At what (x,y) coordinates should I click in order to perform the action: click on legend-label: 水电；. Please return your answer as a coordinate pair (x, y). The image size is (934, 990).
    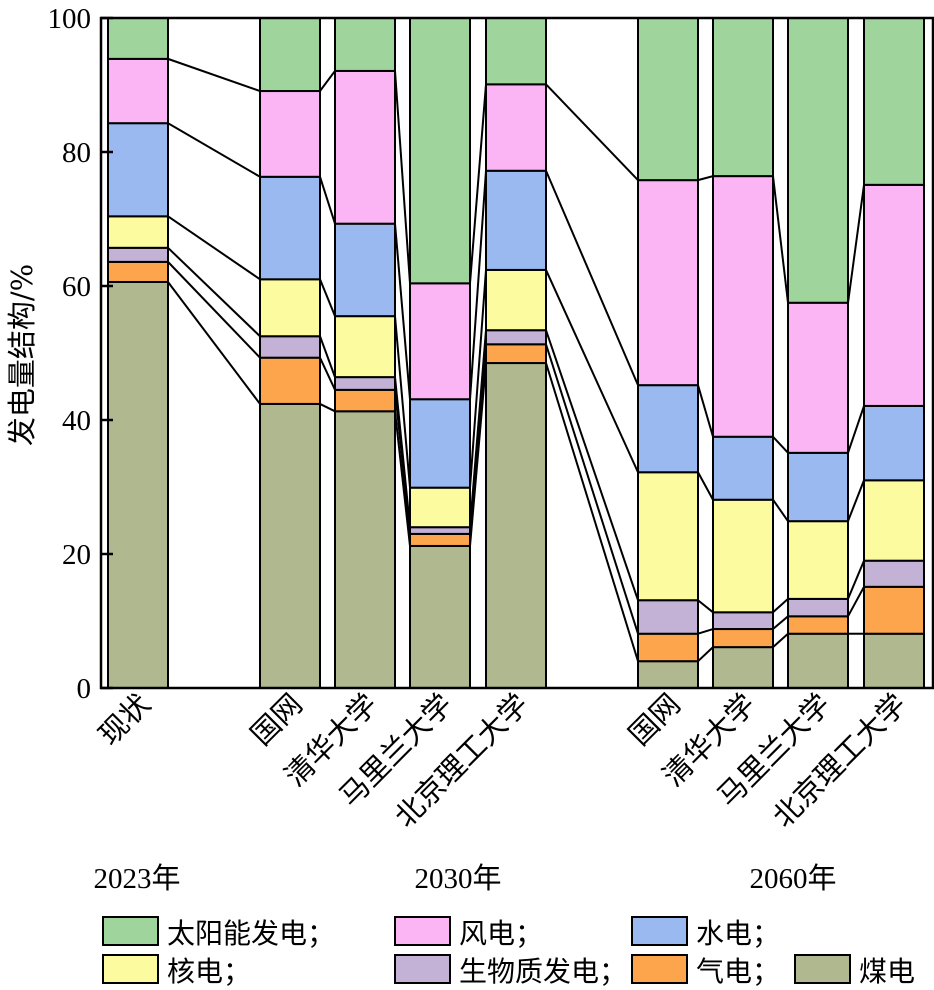
    Looking at the image, I should click on (738, 933).